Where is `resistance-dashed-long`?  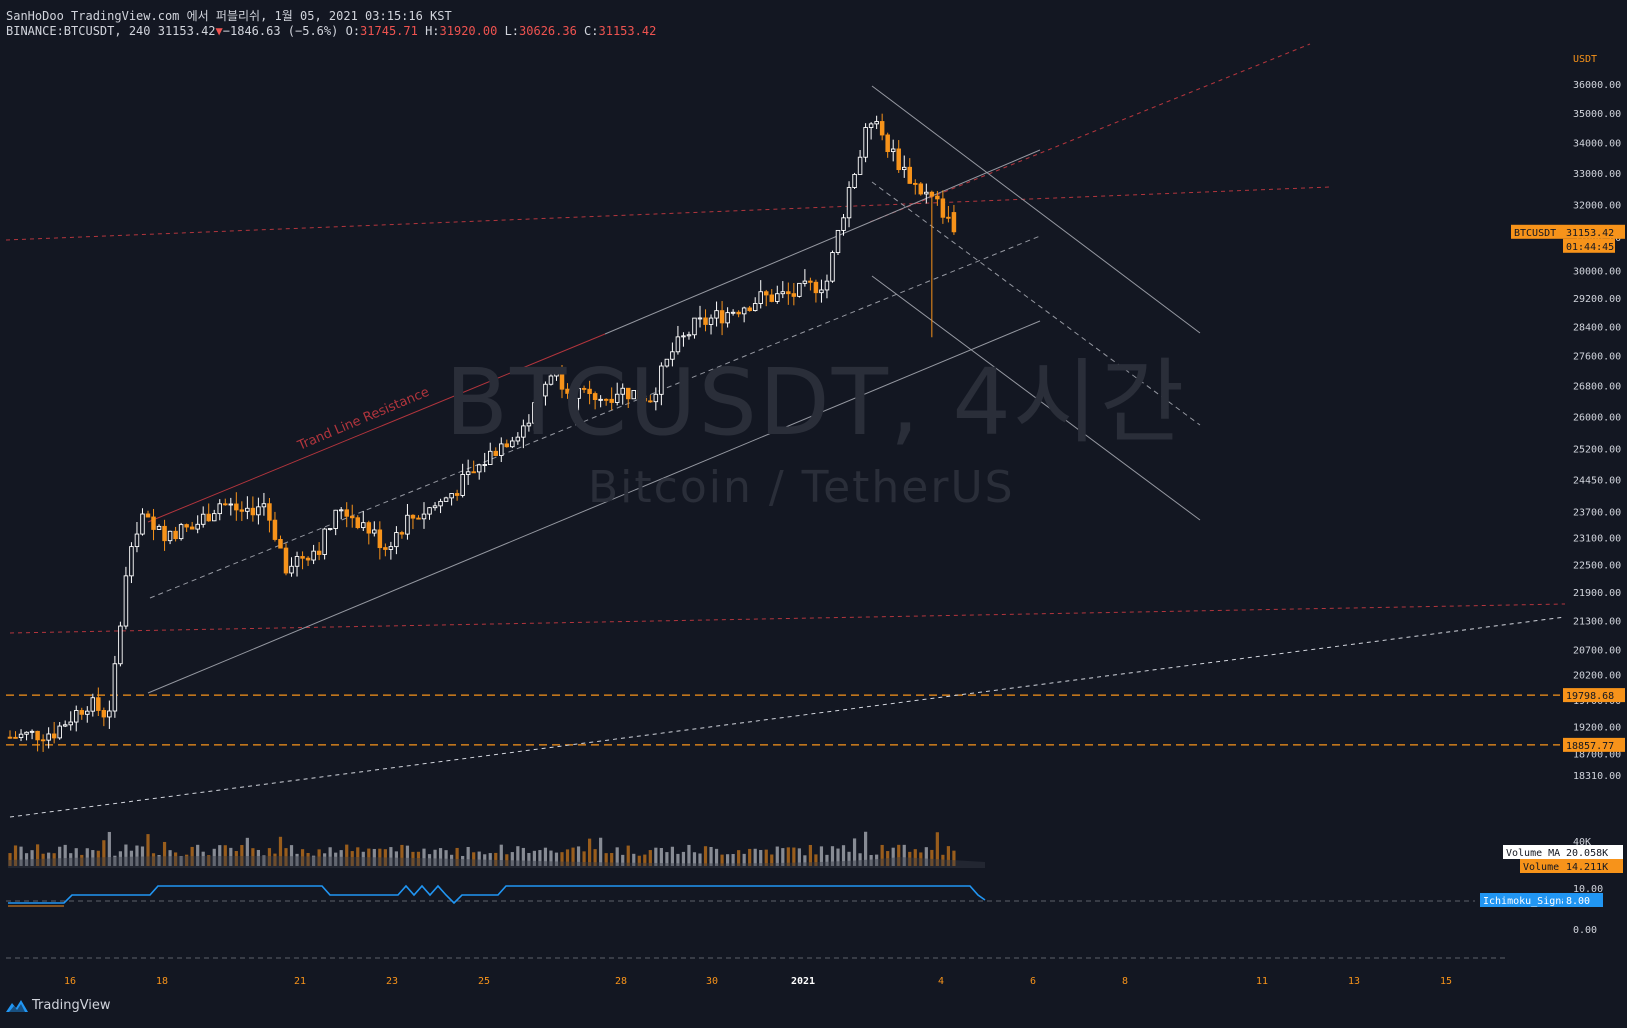 resistance-dashed-long is located at coordinates (668, 213).